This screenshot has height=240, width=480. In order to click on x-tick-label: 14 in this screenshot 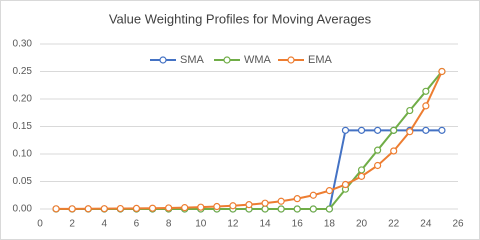, I will do `click(266, 224)`.